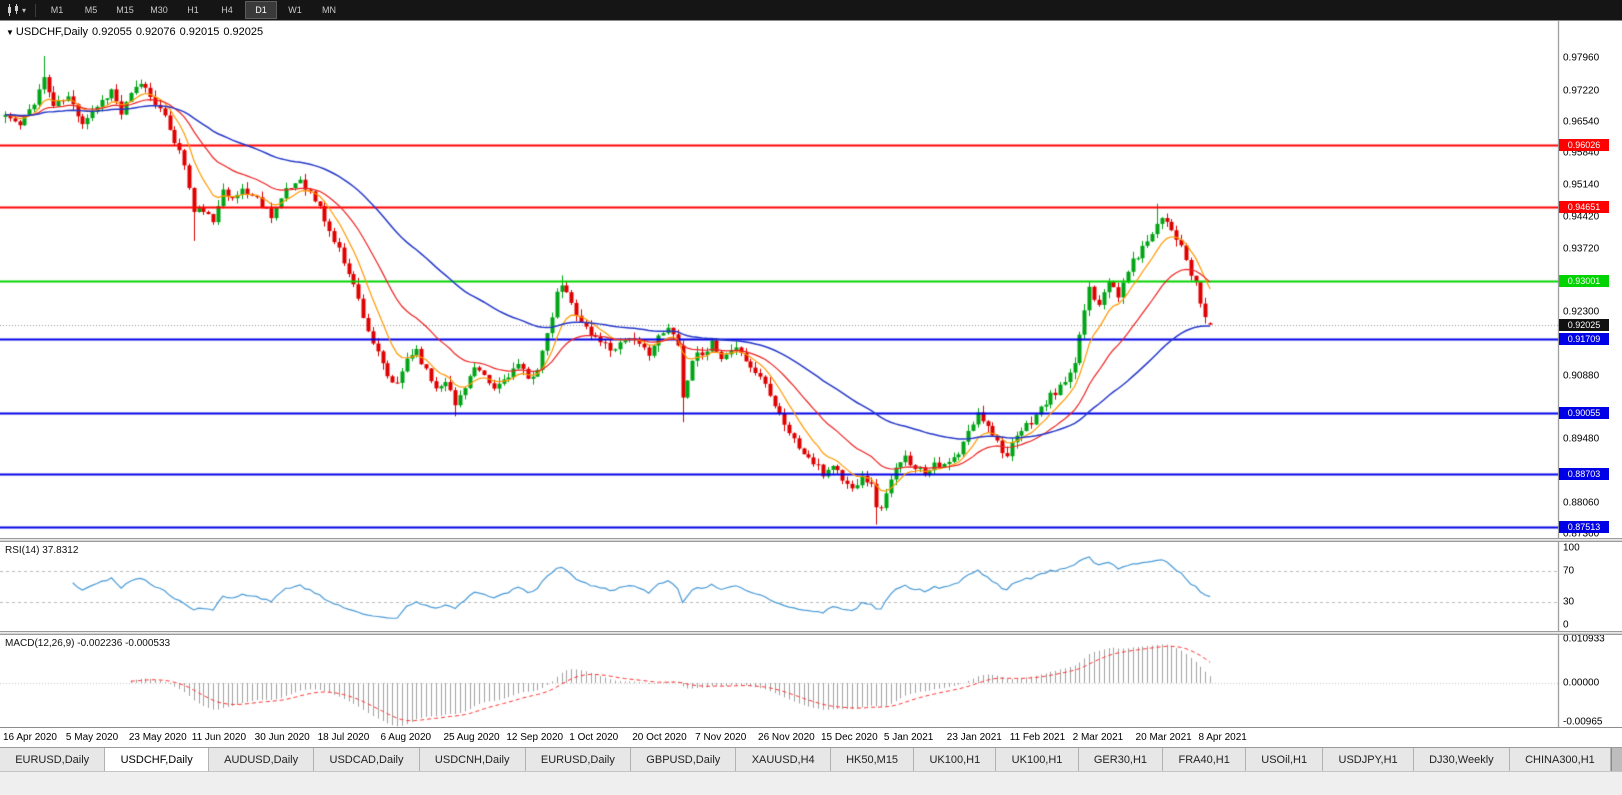 The image size is (1622, 795). What do you see at coordinates (811, 540) in the screenshot?
I see `rsi-panel-splitter` at bounding box center [811, 540].